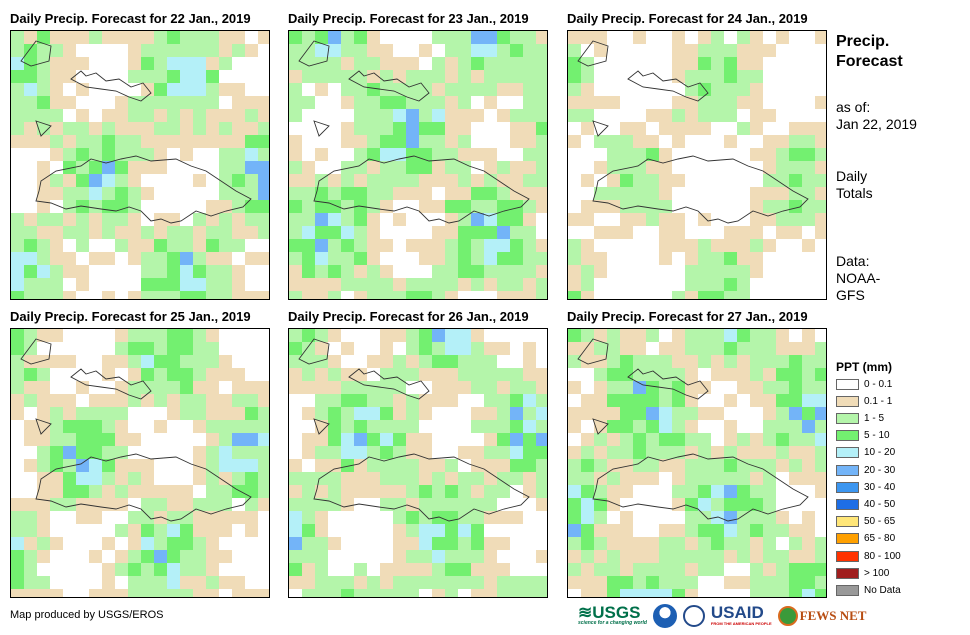 Image resolution: width=970 pixels, height=635 pixels. I want to click on legend-swatch, so click(847, 418).